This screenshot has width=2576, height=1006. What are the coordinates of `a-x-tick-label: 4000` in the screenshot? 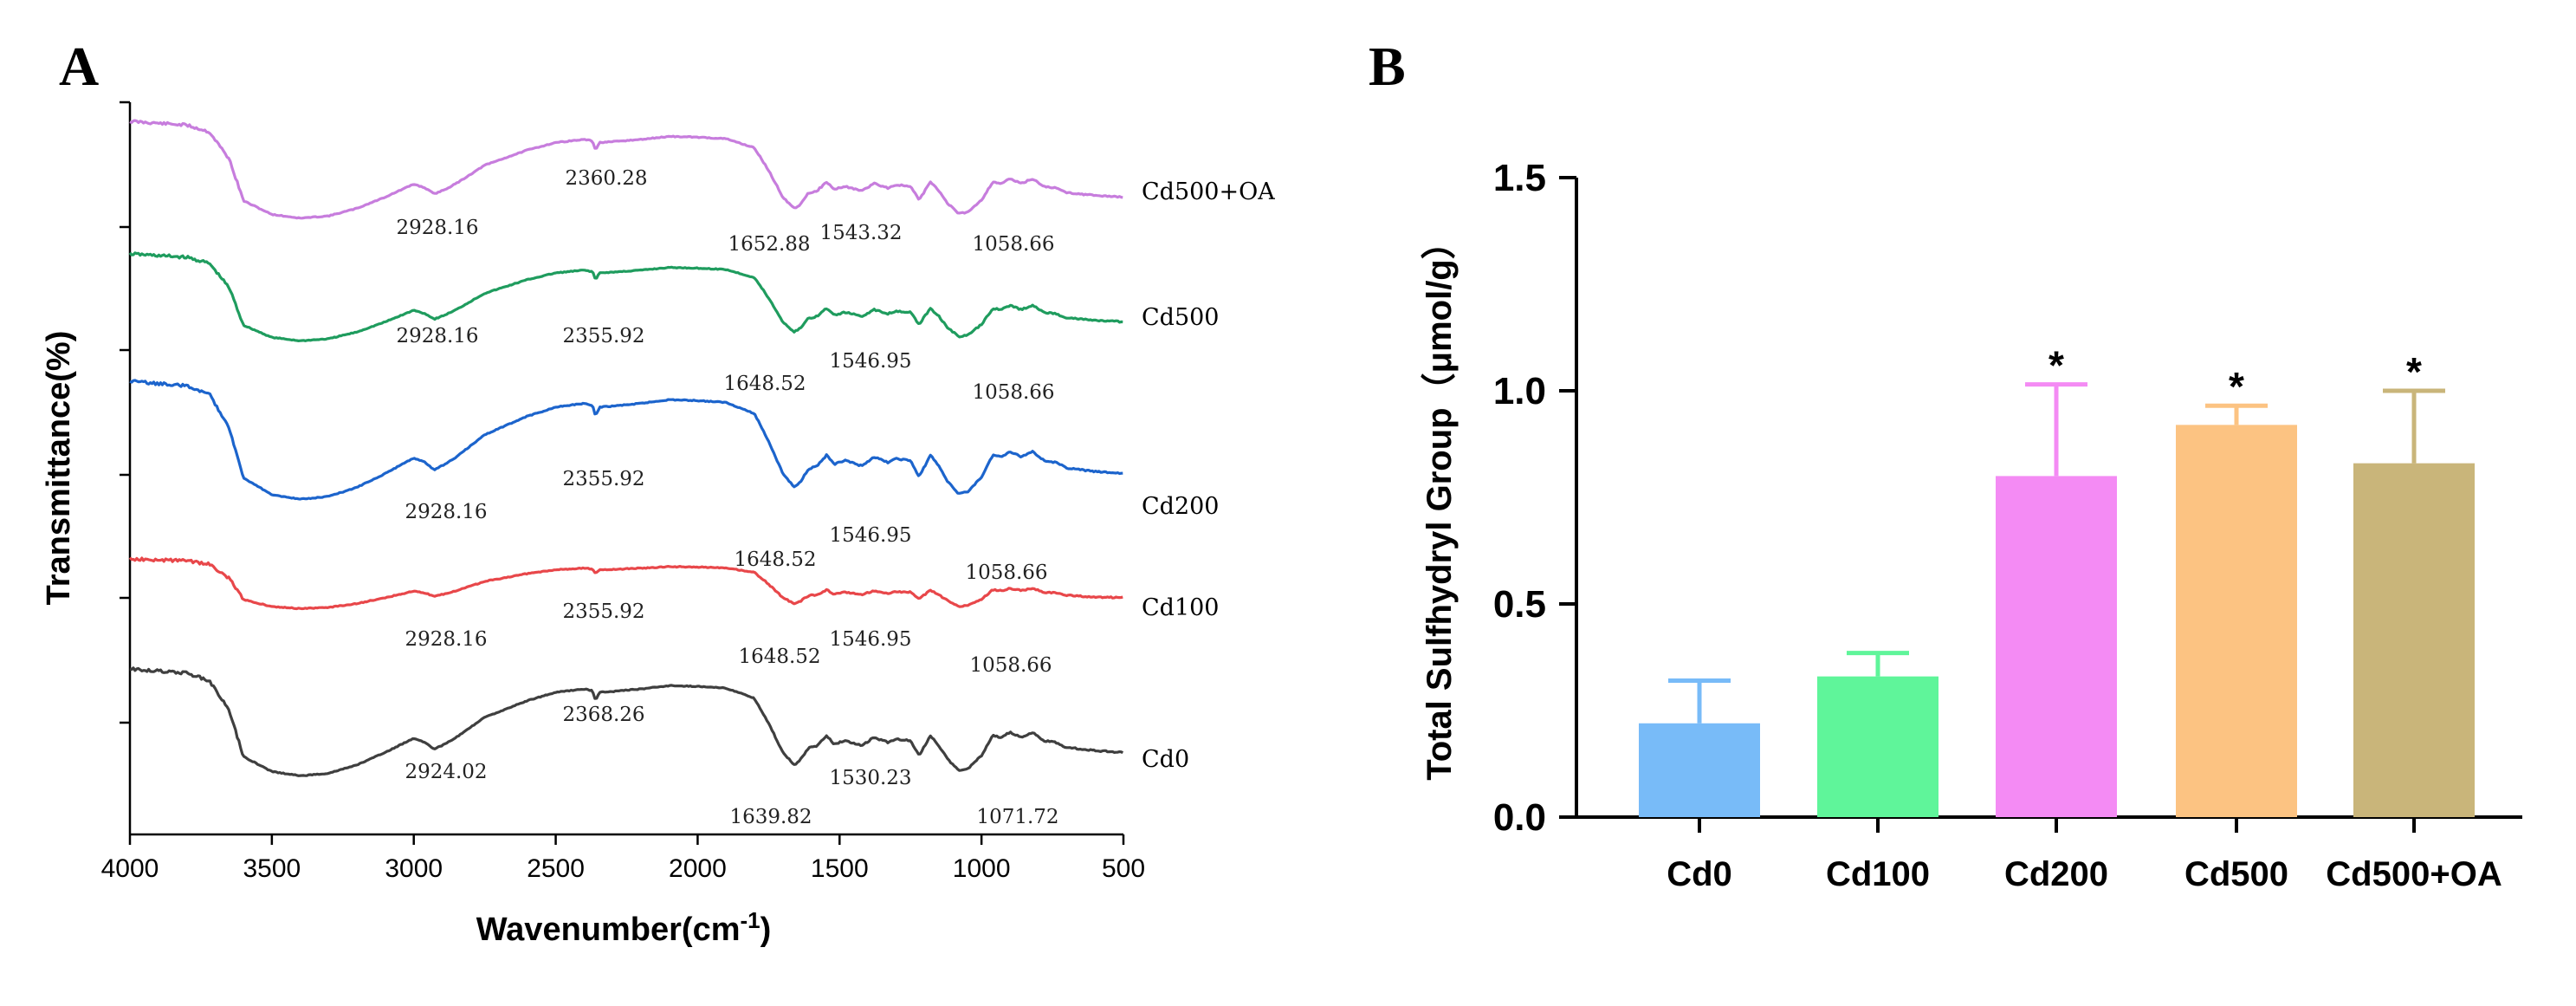 It's located at (130, 868).